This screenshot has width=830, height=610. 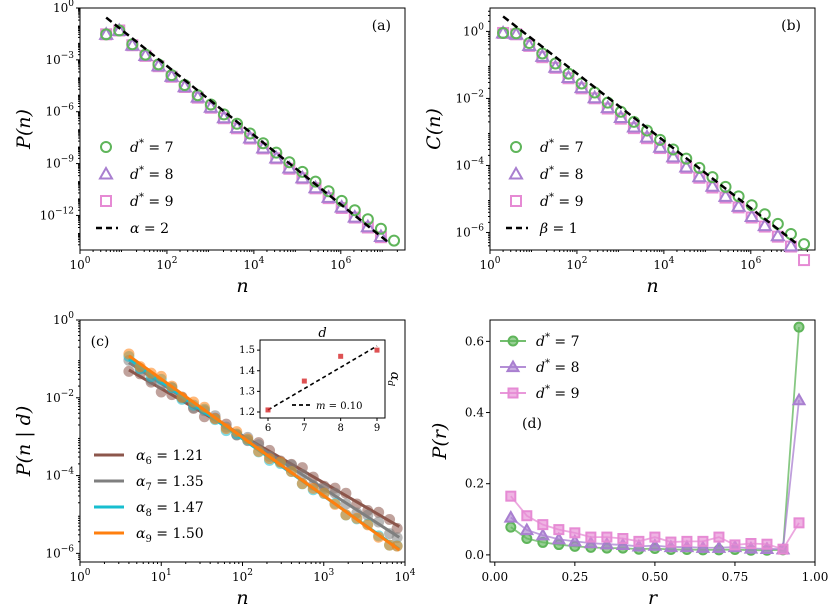 I want to click on fit-line, so click(x=264, y=453).